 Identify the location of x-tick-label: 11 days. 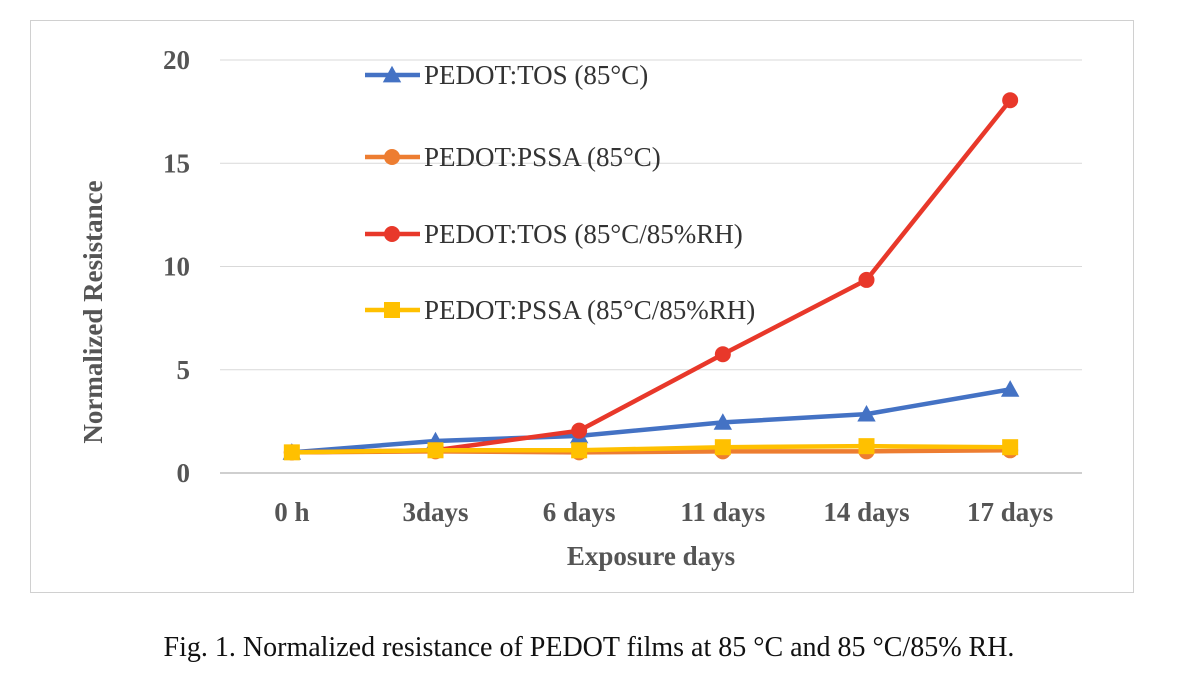
(722, 512).